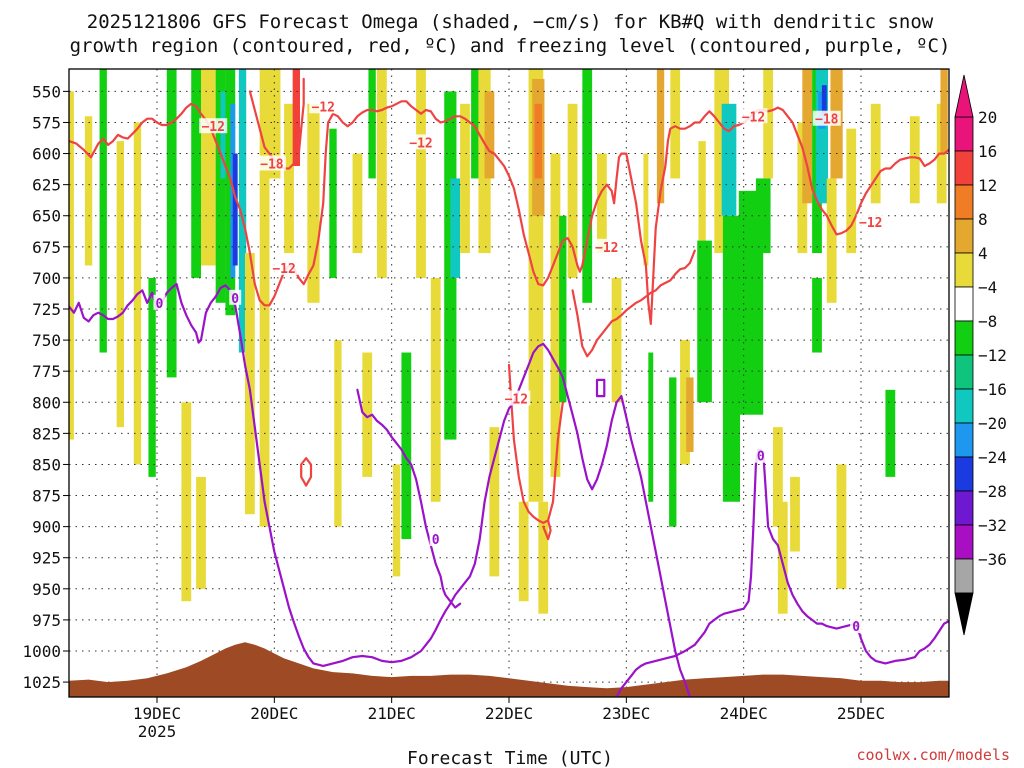 Image resolution: width=1024 pixels, height=768 pixels. Describe the element at coordinates (983, 219) in the screenshot. I see `colorbar-label-8: 8` at that location.